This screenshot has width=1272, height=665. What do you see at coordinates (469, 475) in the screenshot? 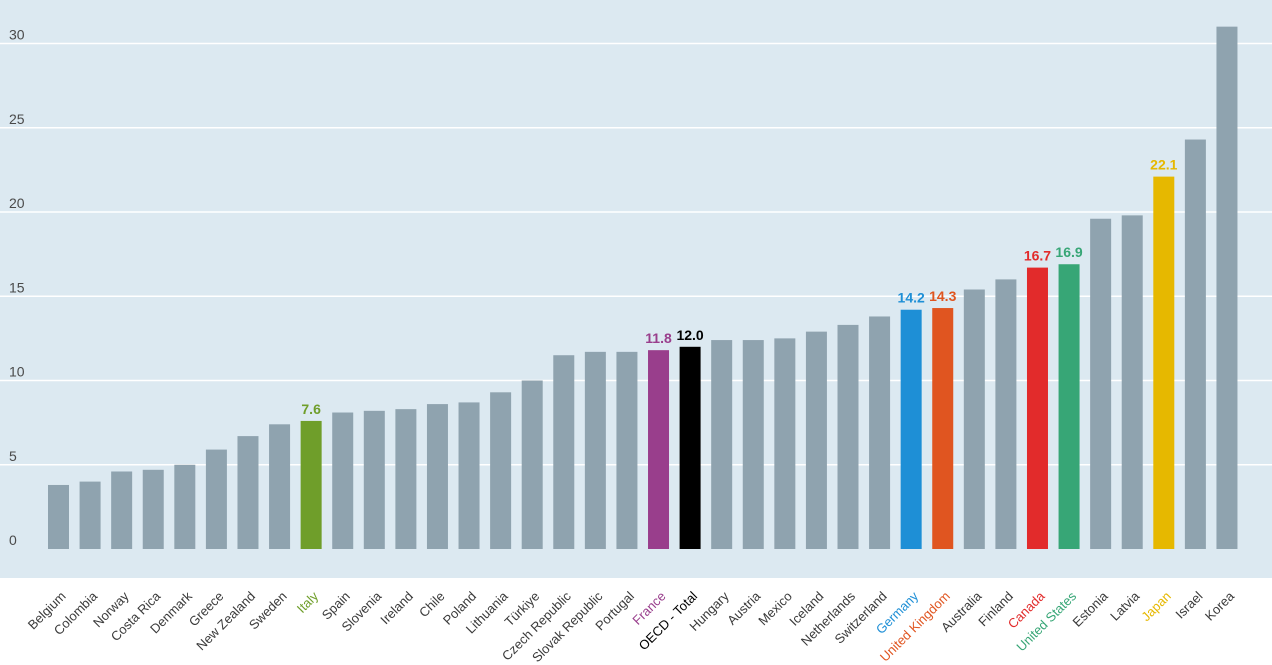
I see `bar-poland` at bounding box center [469, 475].